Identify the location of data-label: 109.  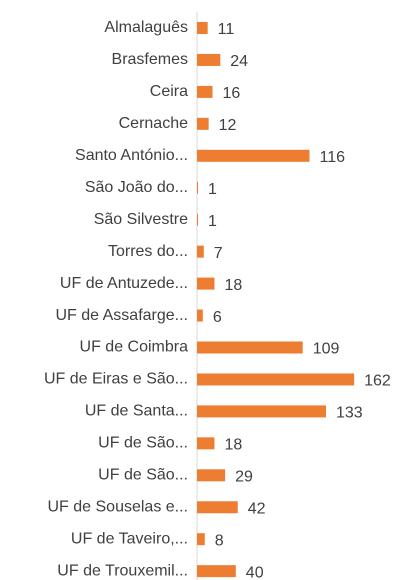
(326, 349).